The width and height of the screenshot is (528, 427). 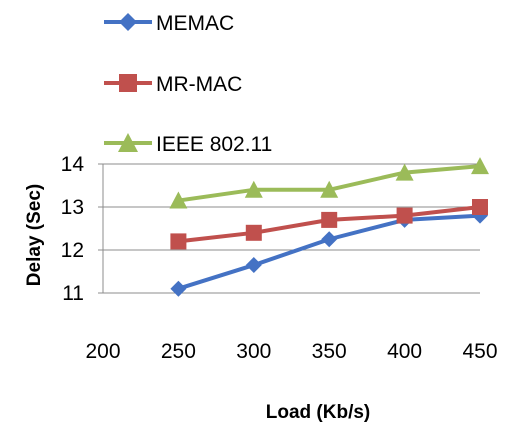 I want to click on x-tick-label-350: 350, so click(x=329, y=351).